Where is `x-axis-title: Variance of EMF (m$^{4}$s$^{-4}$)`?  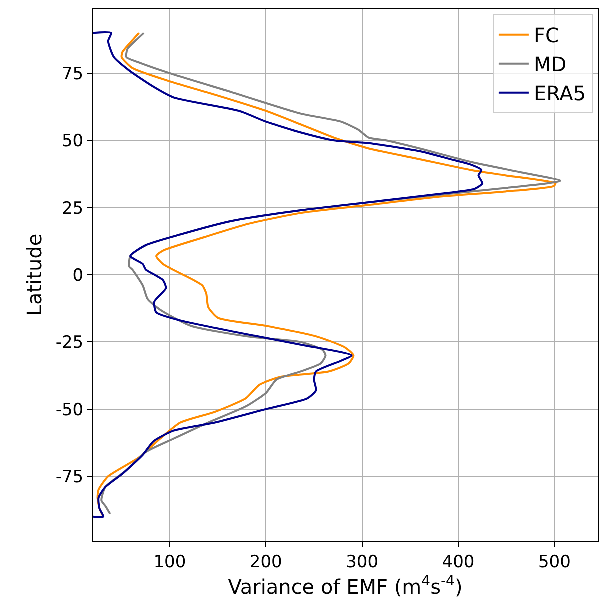 x-axis-title: Variance of EMF (m$^{4}$s$^{-4}$) is located at coordinates (345, 586).